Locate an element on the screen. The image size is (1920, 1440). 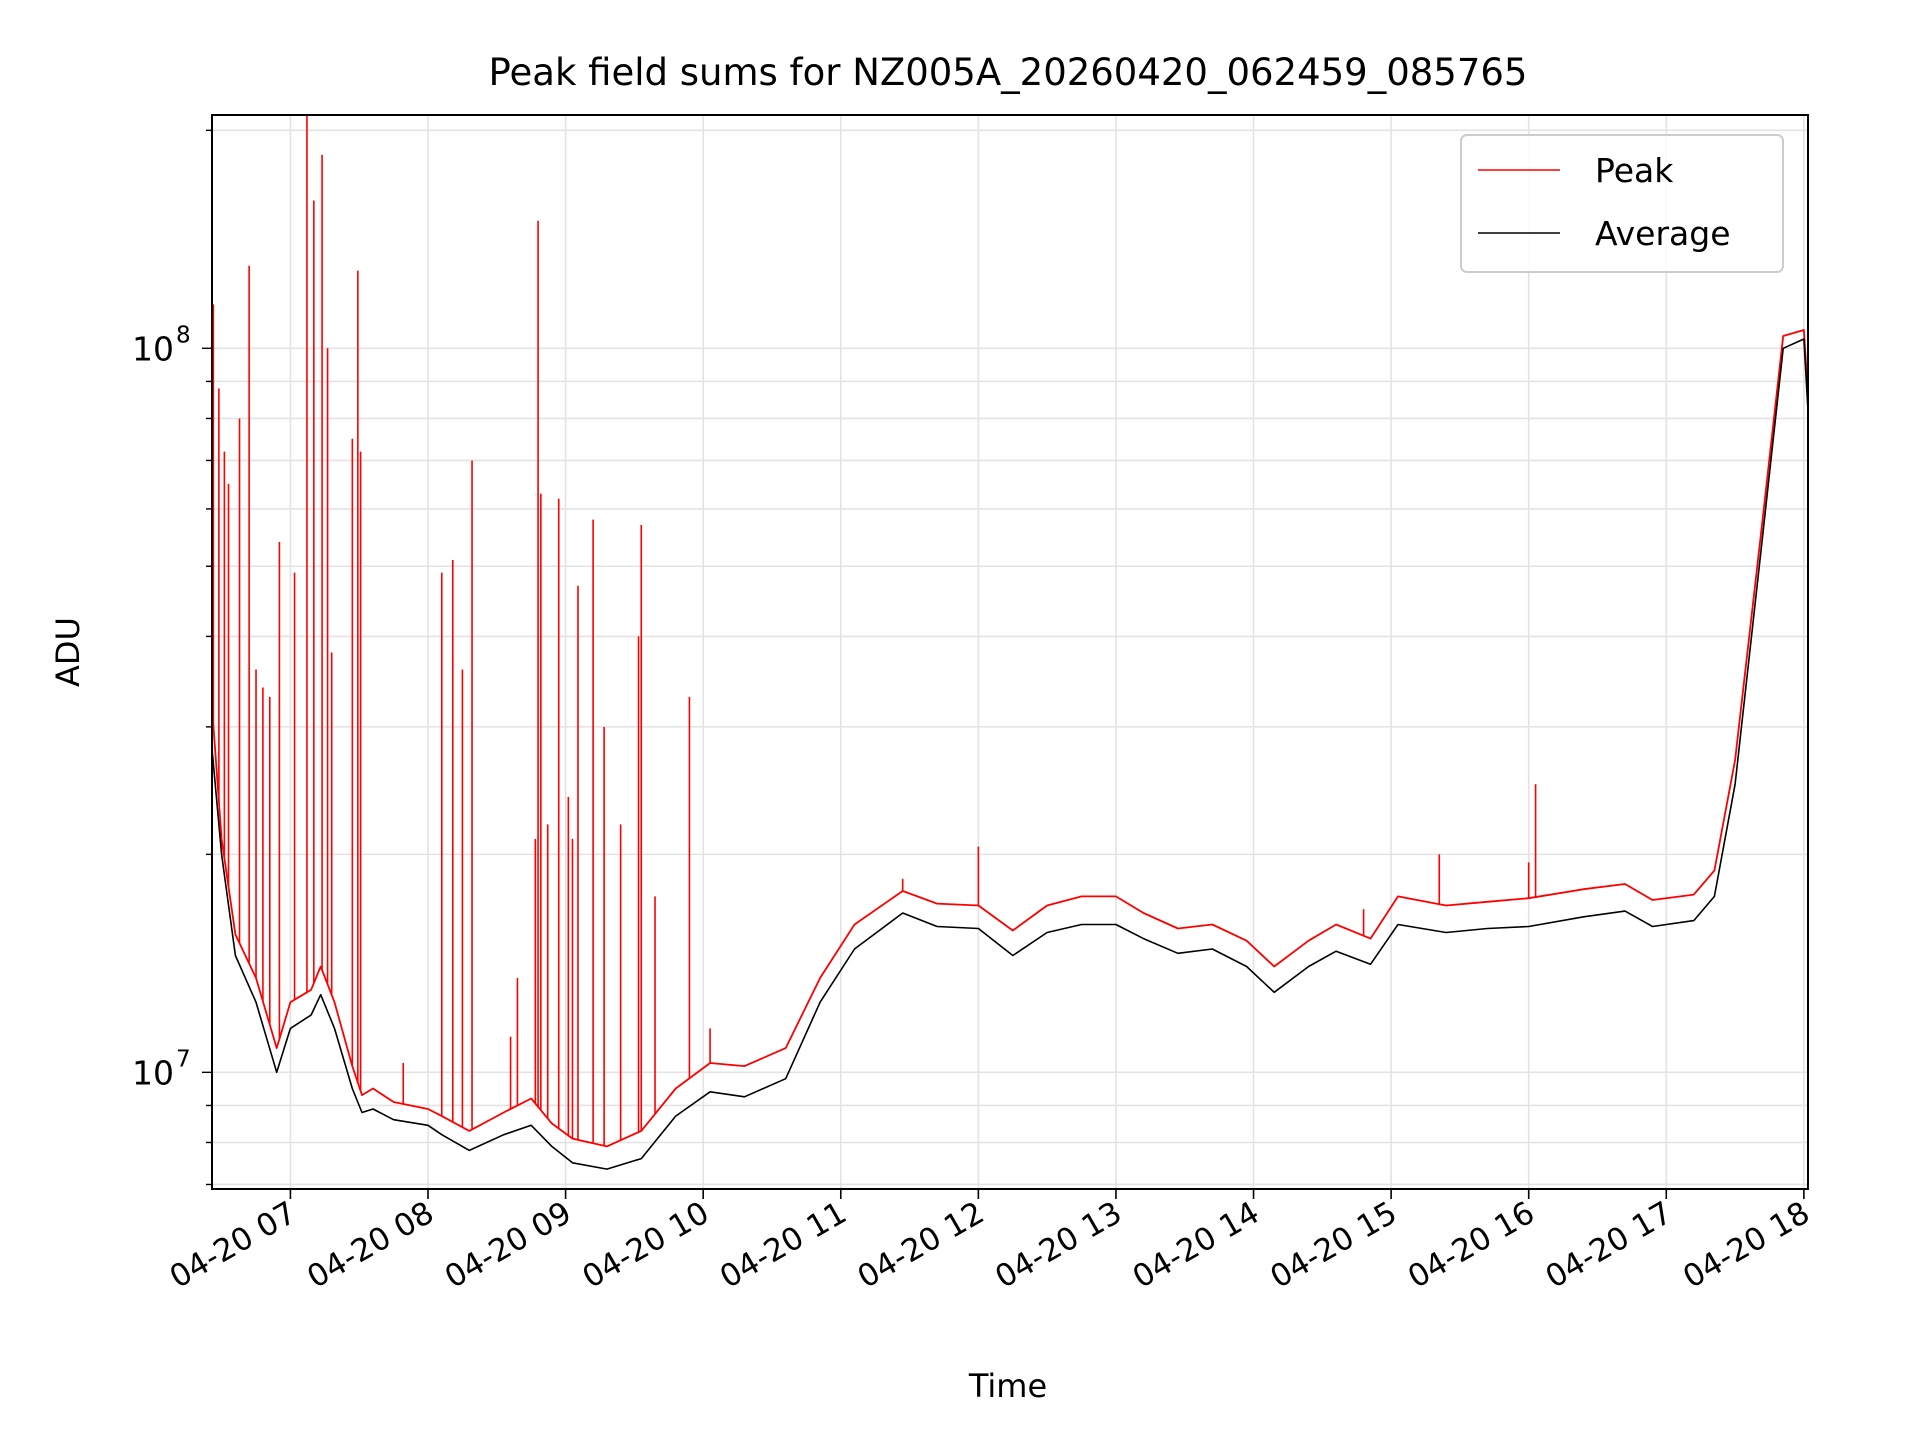
legend-peak-label: Peak is located at coordinates (1634, 170).